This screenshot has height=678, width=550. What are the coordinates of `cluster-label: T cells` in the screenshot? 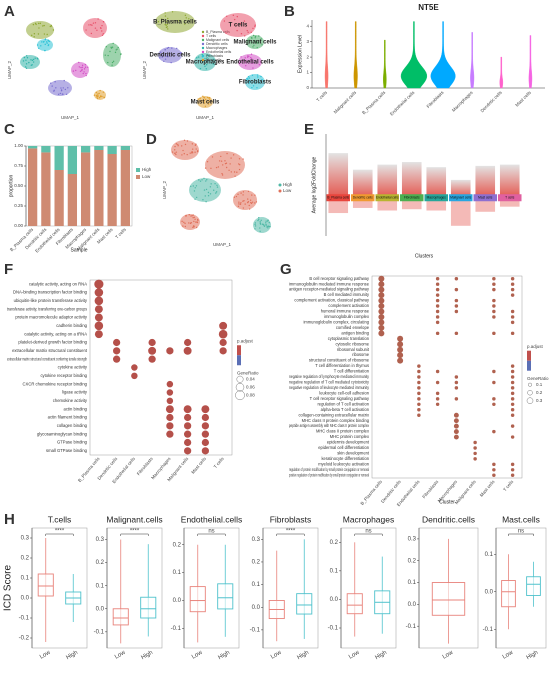 It's located at (238, 26).